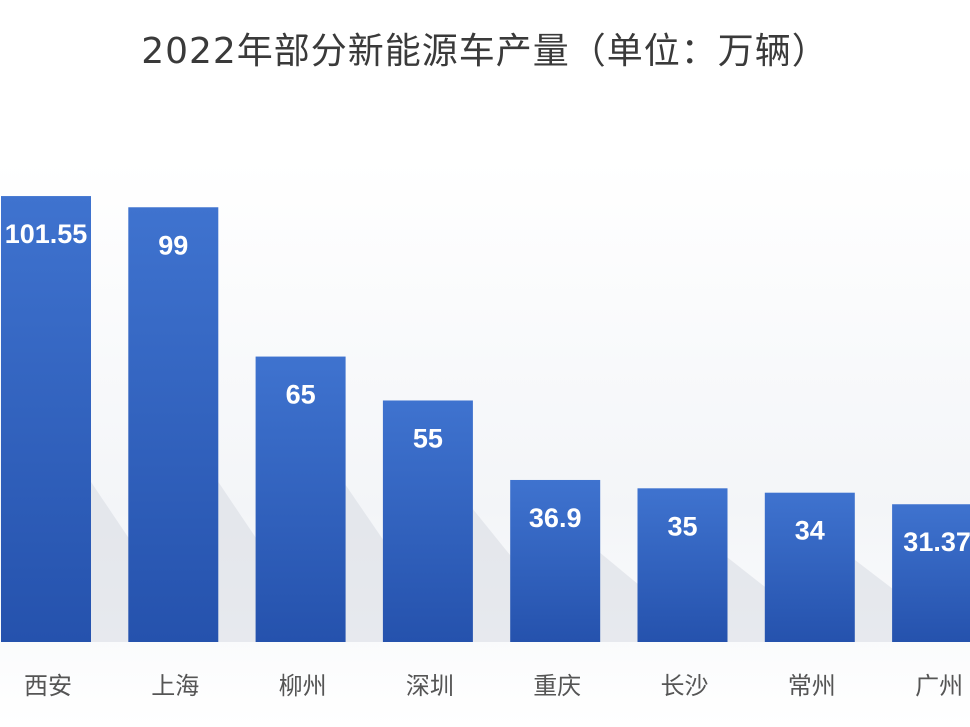 The height and width of the screenshot is (727, 970). I want to click on x-tick-label: 柳州, so click(303, 686).